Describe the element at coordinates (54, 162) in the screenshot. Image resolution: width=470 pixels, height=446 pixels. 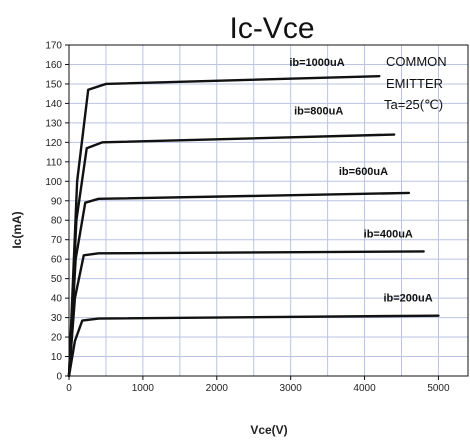
I see `y-tick-label: 110` at that location.